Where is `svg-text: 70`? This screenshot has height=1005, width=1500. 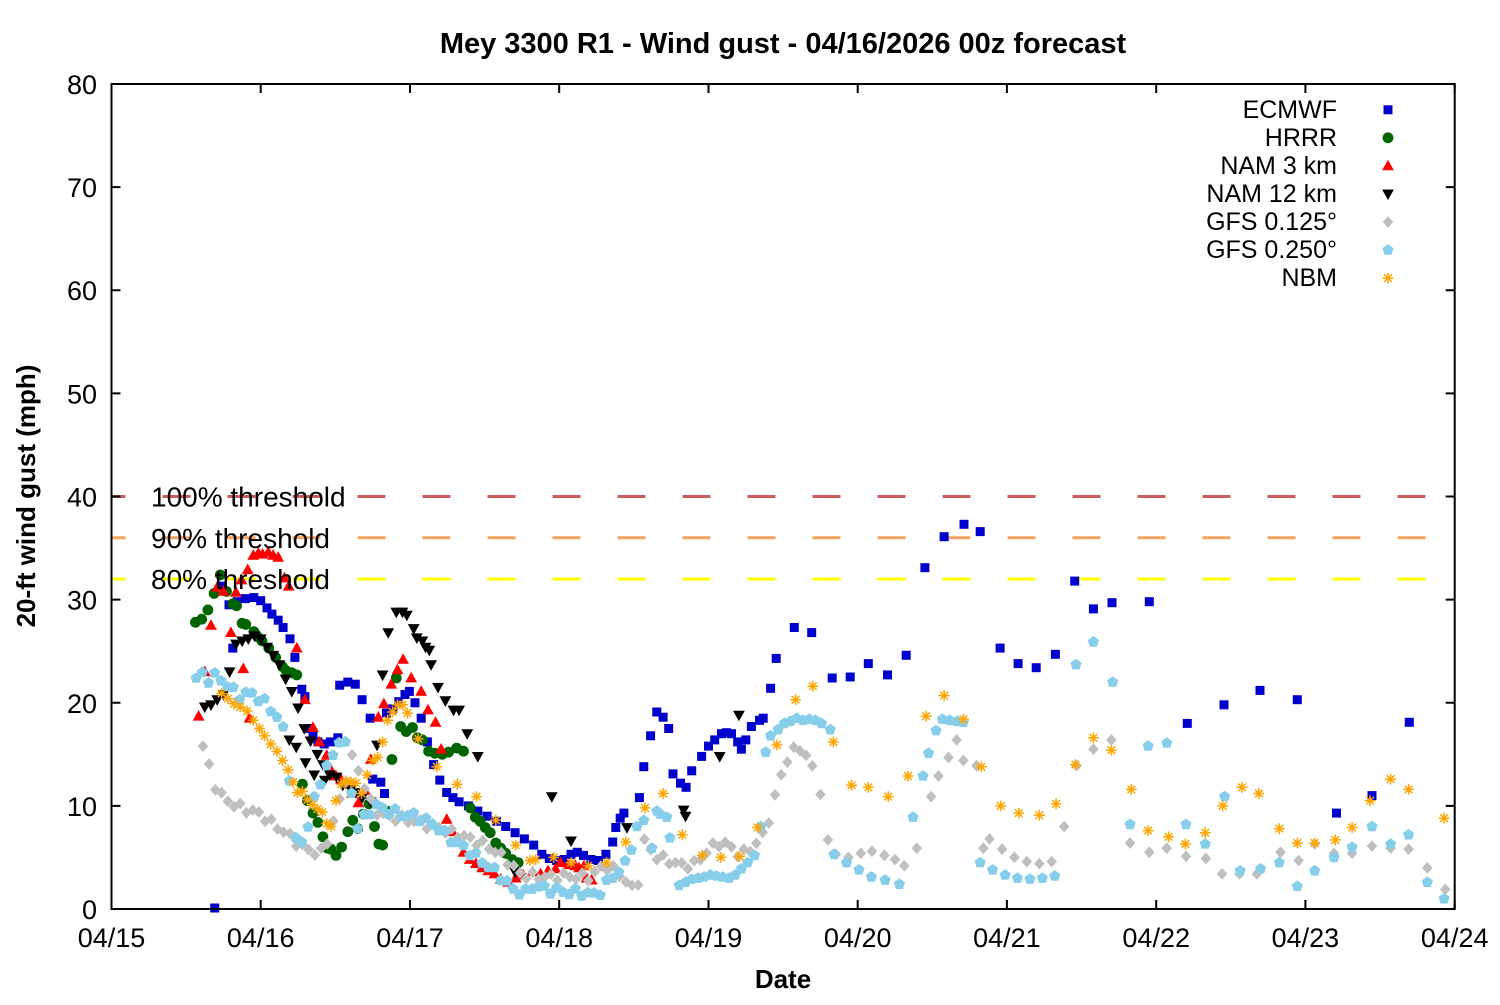
svg-text: 70 is located at coordinates (82, 188).